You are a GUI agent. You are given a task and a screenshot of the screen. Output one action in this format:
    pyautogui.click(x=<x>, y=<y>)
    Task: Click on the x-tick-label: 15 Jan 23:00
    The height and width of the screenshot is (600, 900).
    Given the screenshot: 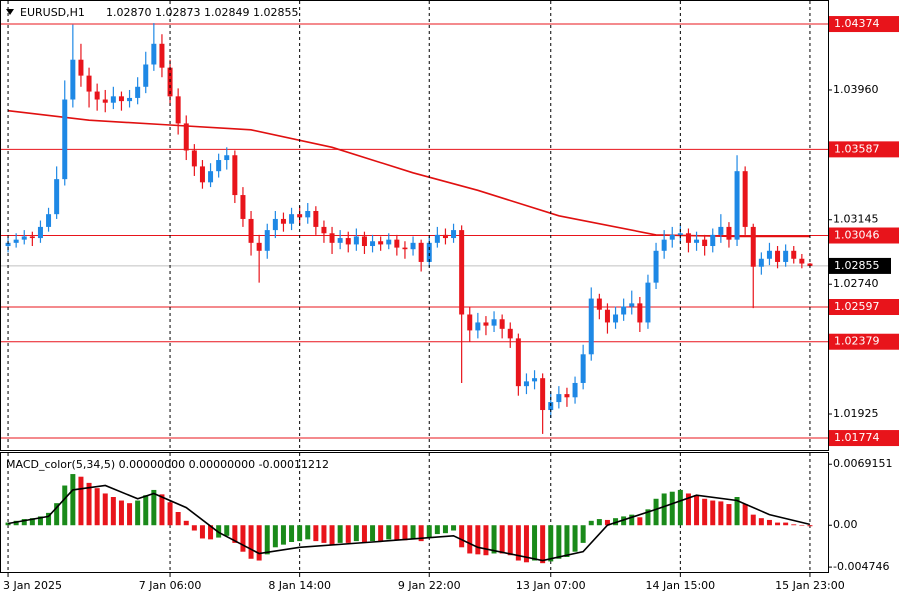 What is the action you would take?
    pyautogui.click(x=810, y=585)
    